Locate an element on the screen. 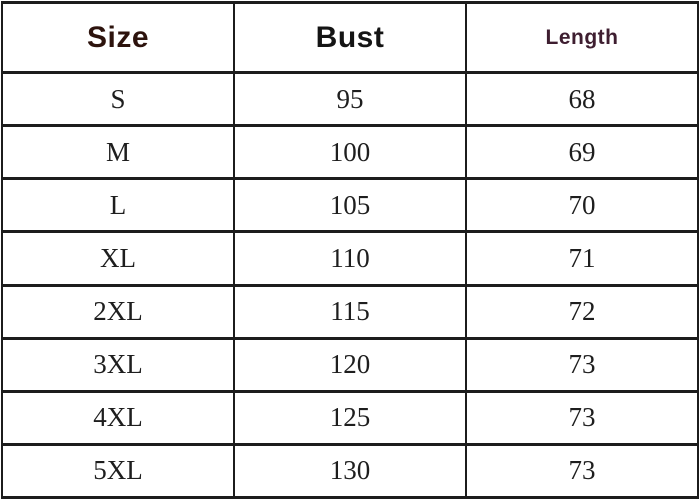 This screenshot has width=700, height=500. length-cell: 68 is located at coordinates (582, 99).